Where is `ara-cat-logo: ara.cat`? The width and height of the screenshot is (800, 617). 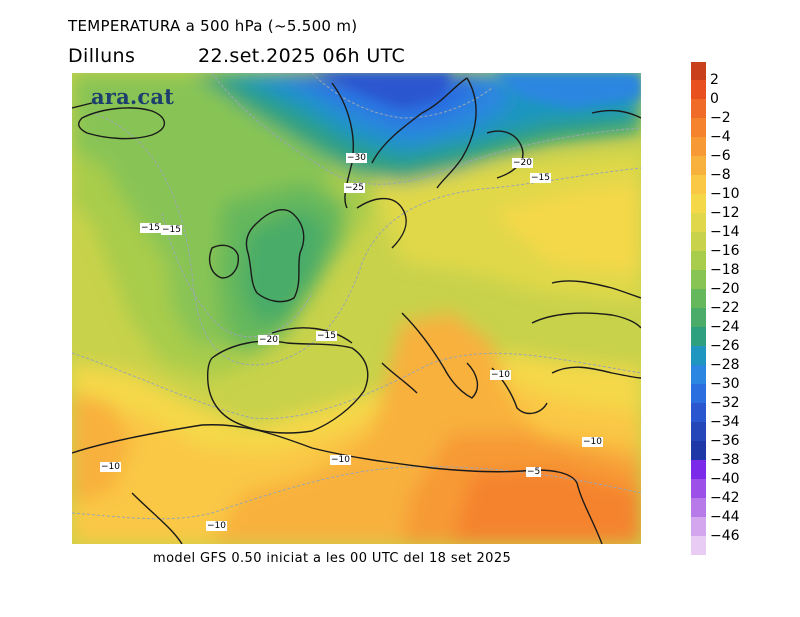 ara-cat-logo: ara.cat is located at coordinates (133, 96).